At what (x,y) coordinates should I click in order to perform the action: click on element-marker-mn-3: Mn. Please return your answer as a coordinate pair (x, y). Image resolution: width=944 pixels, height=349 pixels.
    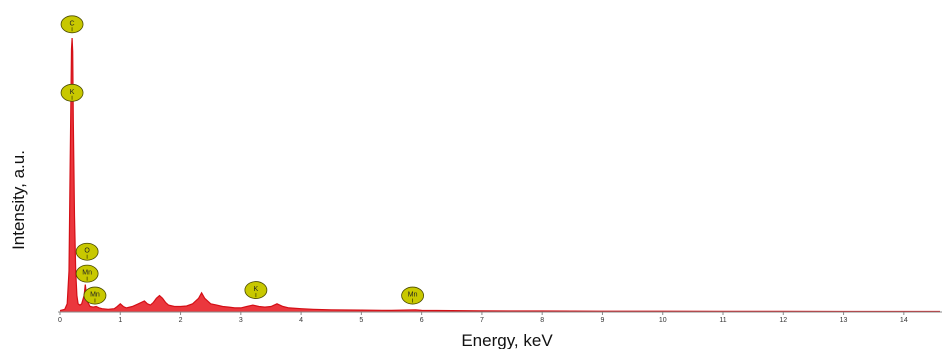
    Looking at the image, I should click on (87, 273).